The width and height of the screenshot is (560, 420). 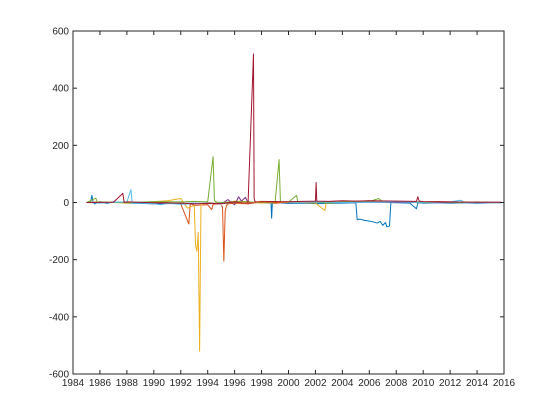 What do you see at coordinates (59, 317) in the screenshot?
I see `y-tick-label: -400` at bounding box center [59, 317].